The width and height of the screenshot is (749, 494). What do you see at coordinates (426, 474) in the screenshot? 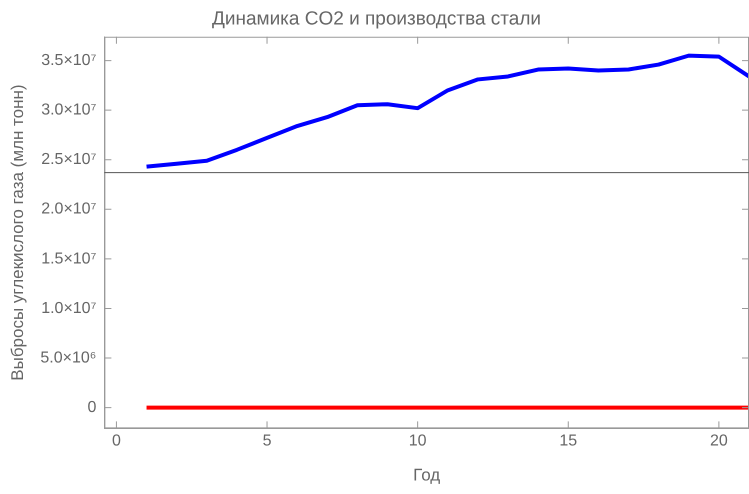
I see `x-axis-title: Год` at bounding box center [426, 474].